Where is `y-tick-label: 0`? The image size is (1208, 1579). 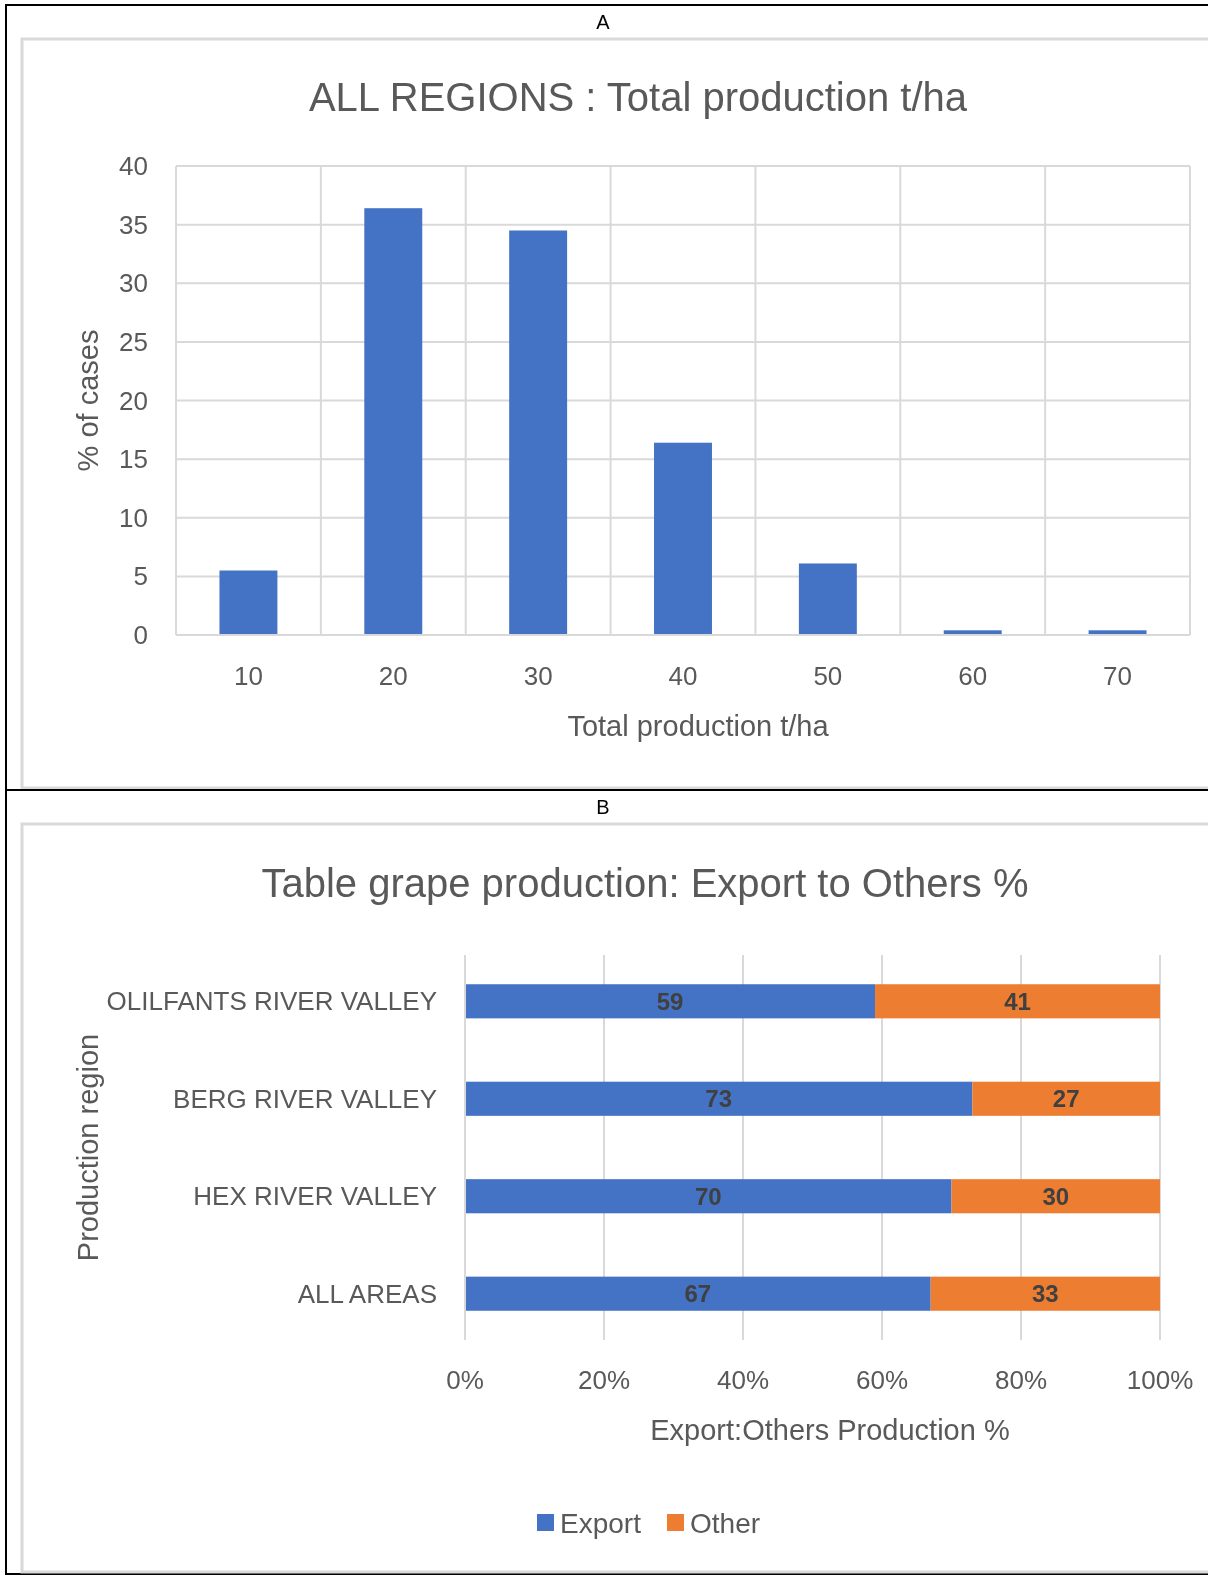 y-tick-label: 0 is located at coordinates (140, 635).